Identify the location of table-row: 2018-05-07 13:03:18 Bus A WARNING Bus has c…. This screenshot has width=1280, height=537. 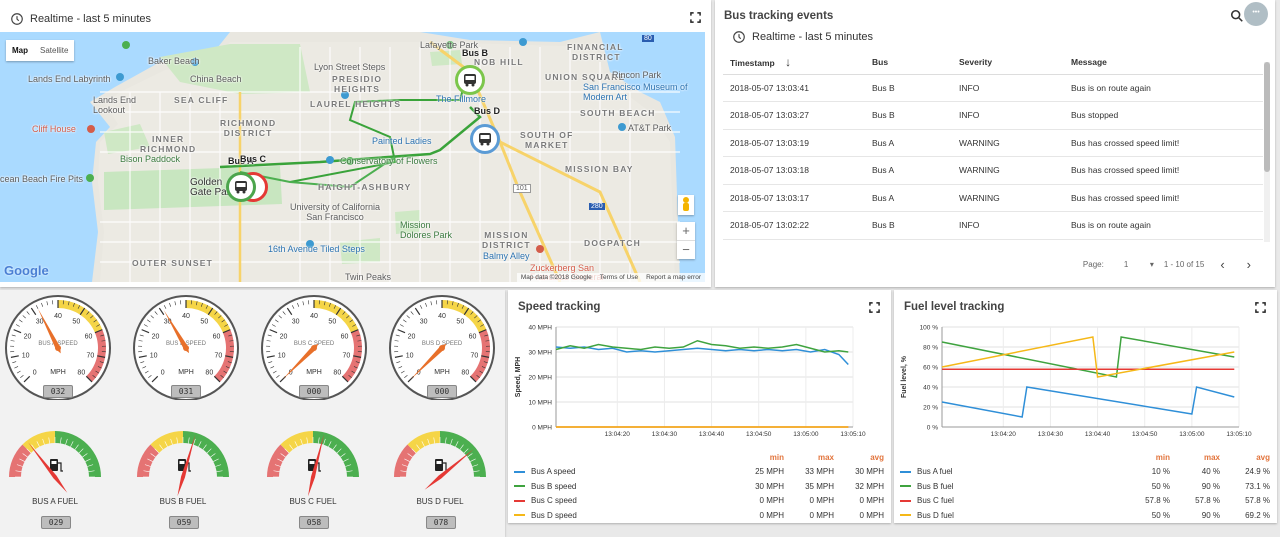
(993, 170).